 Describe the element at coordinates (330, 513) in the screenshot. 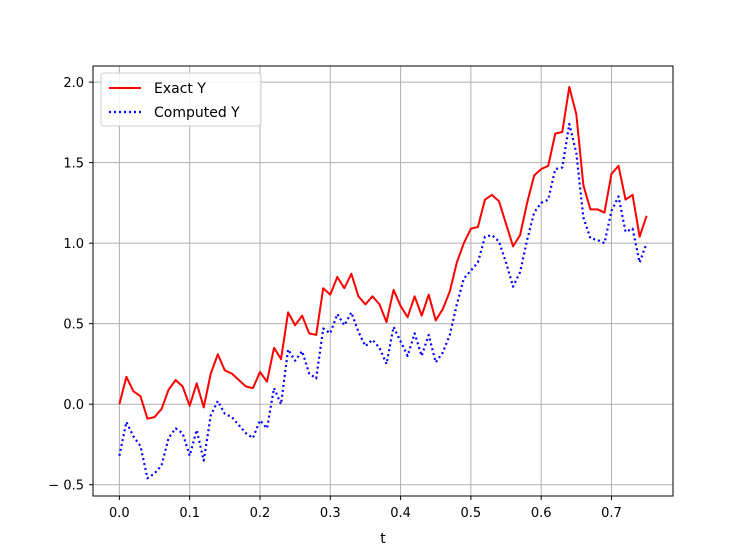

I see `x-tick-label: 0.3` at that location.